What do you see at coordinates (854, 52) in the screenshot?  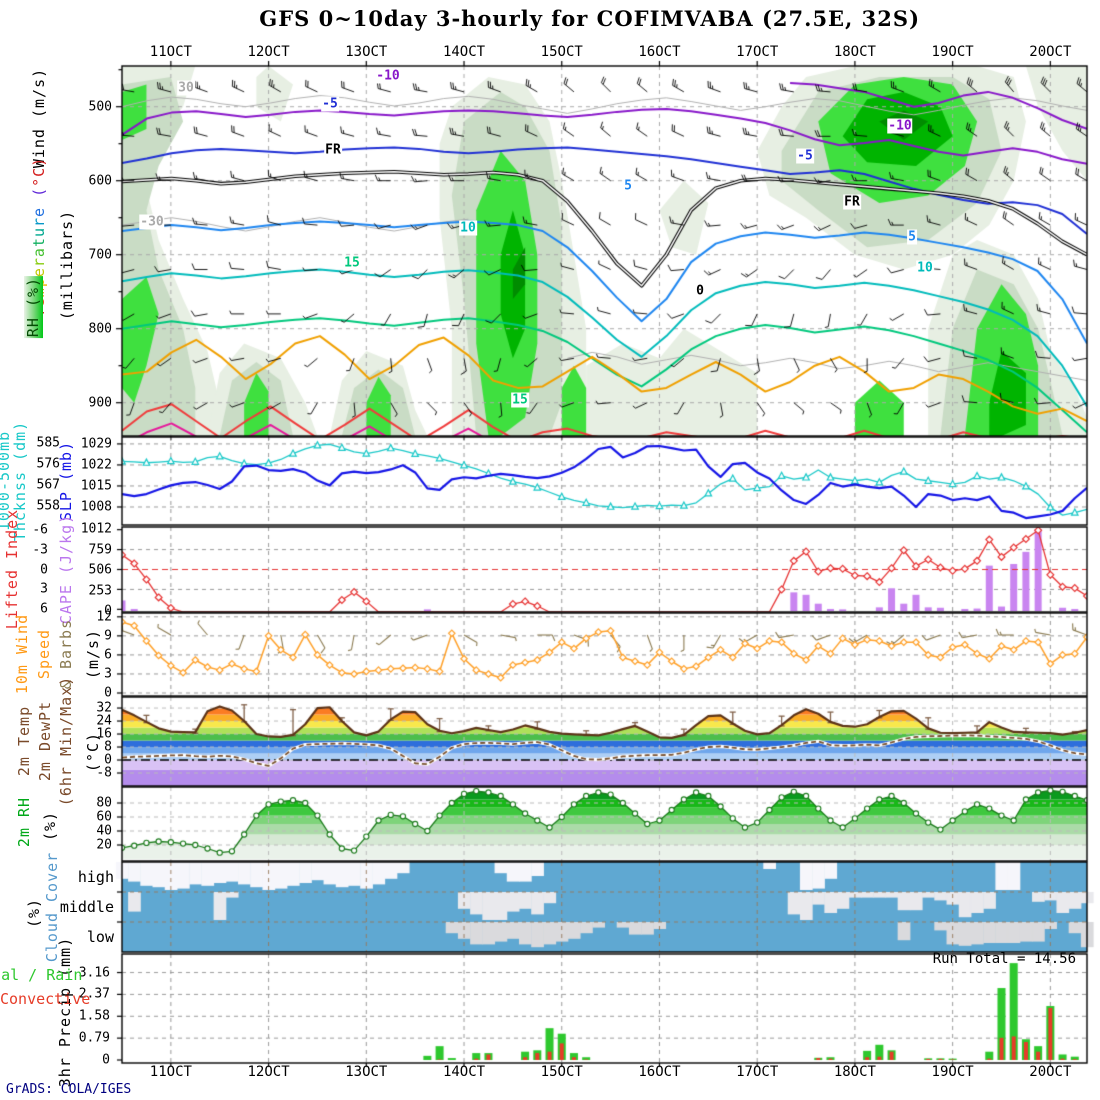 I see `day-label-top: 18OCT` at bounding box center [854, 52].